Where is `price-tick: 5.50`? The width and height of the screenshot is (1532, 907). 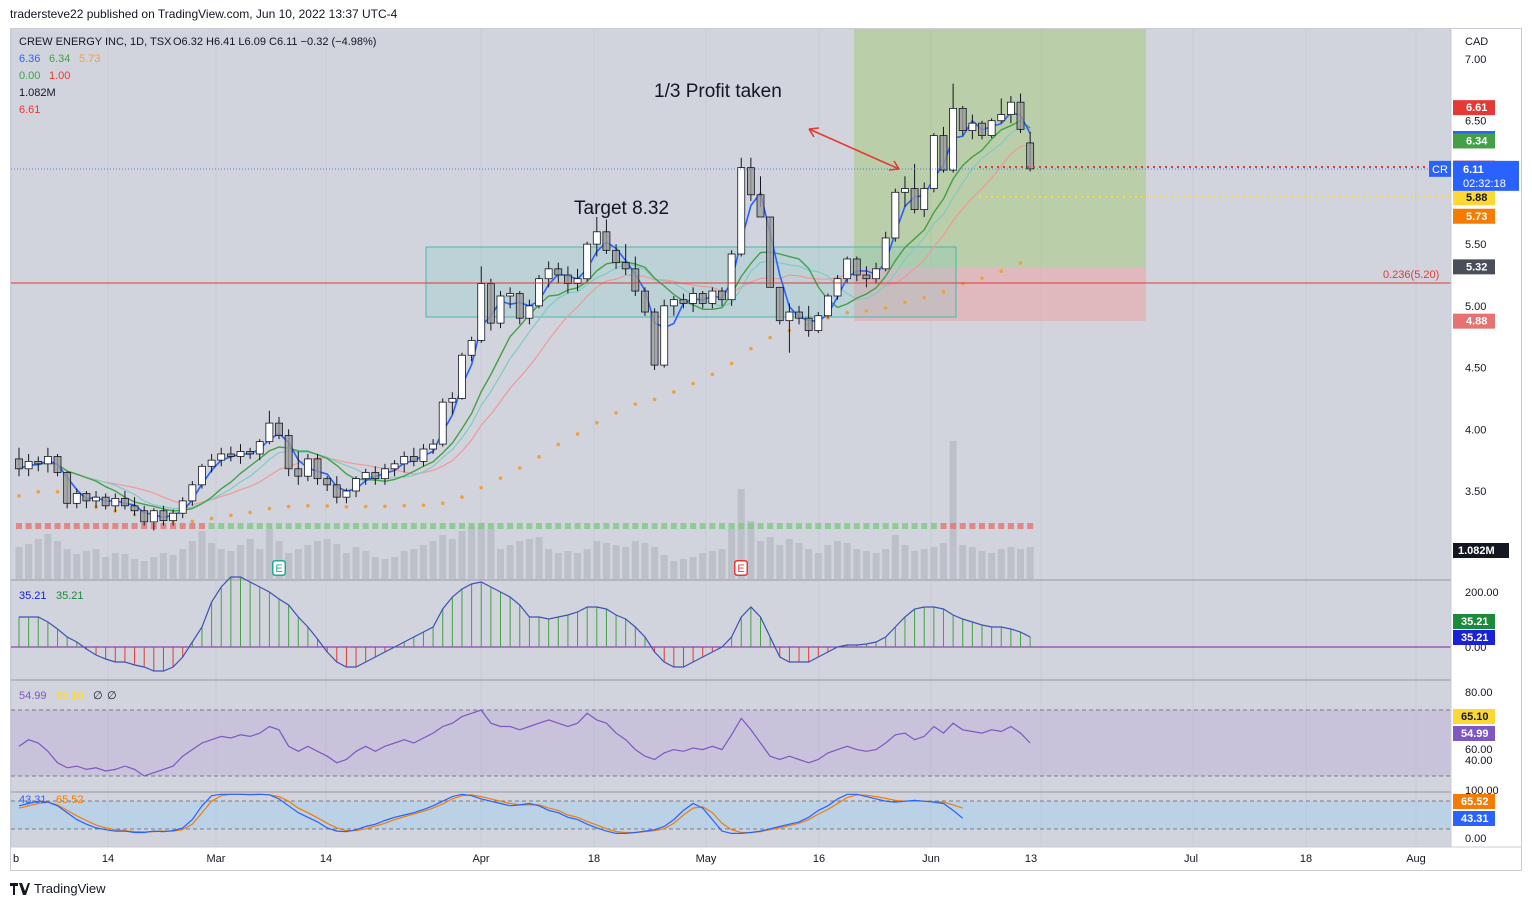 price-tick: 5.50 is located at coordinates (1475, 245).